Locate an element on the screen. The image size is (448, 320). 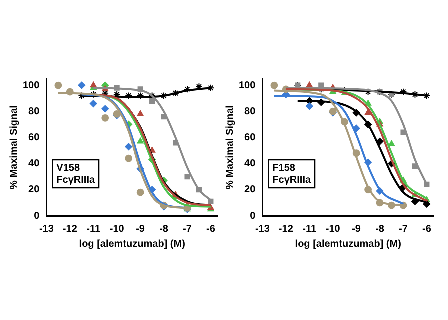
annotation: F158 is located at coordinates (284, 168).